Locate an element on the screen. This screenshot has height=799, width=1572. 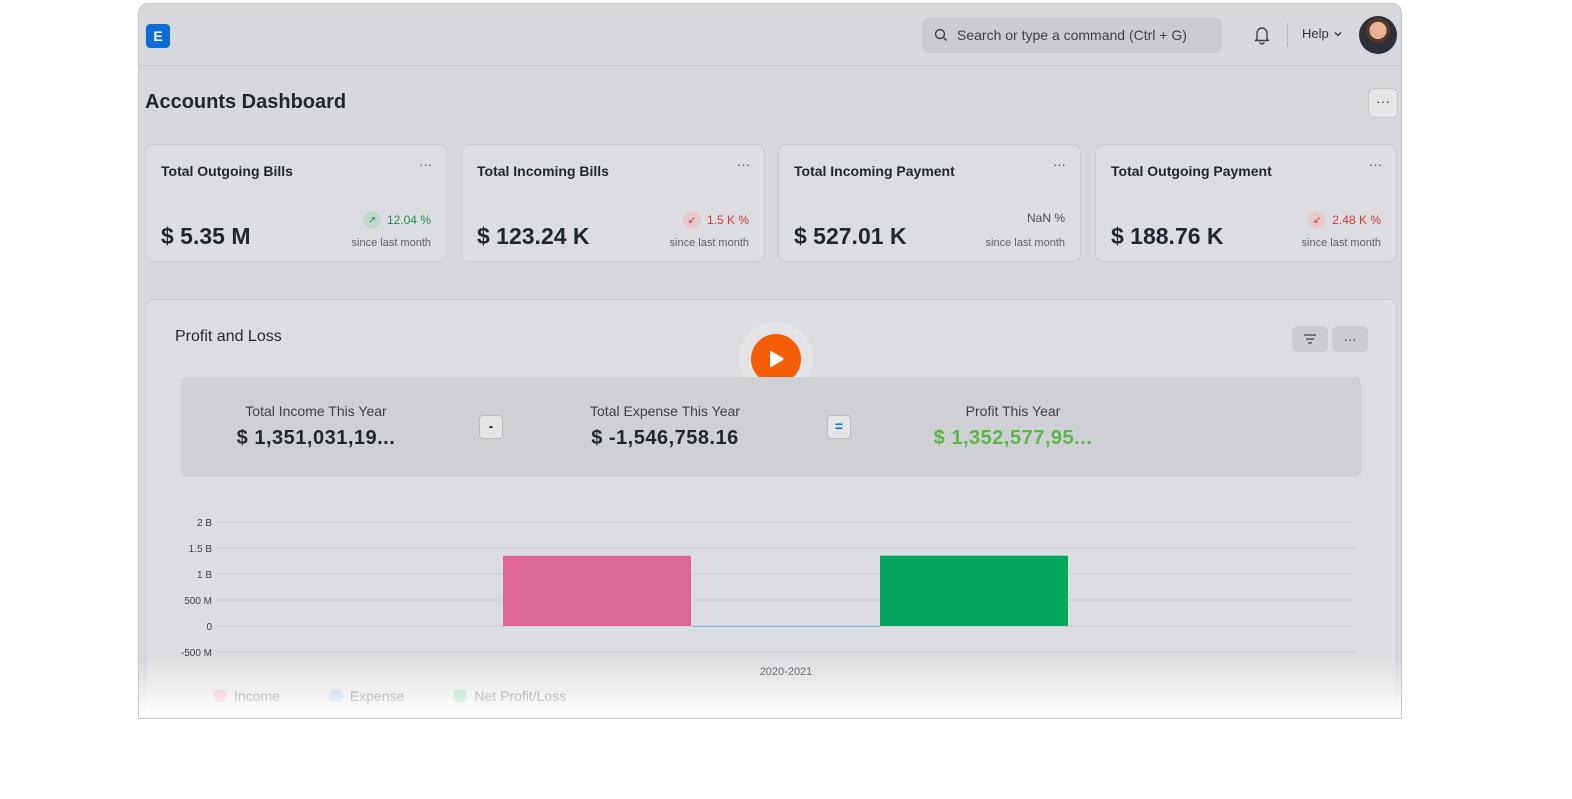
legend-item-income: Income is located at coordinates (247, 696).